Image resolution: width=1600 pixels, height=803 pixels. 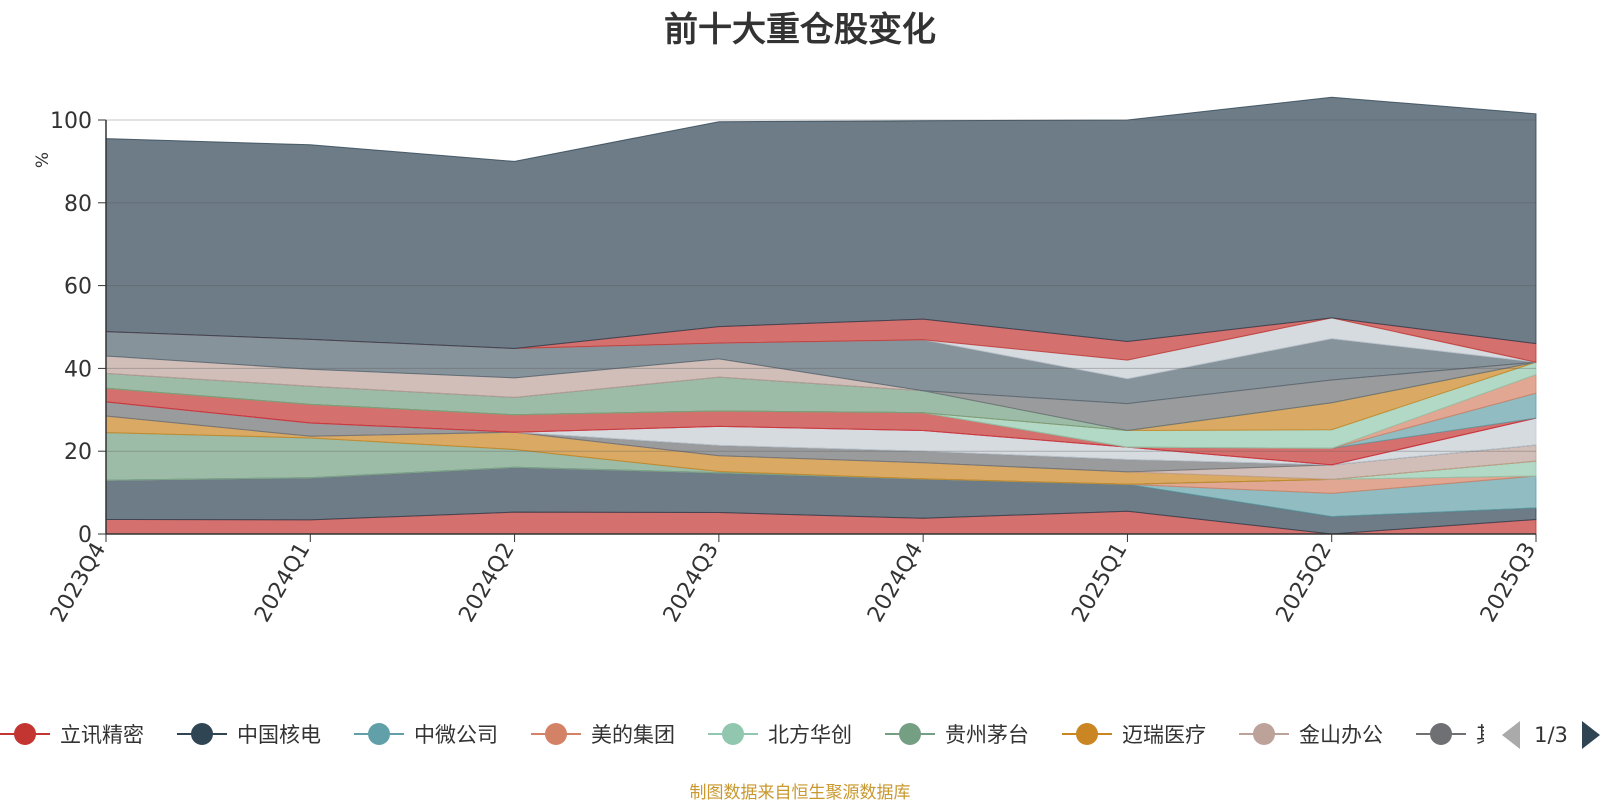 What do you see at coordinates (691, 583) in the screenshot?
I see `x-tick-label: 2024Q3` at bounding box center [691, 583].